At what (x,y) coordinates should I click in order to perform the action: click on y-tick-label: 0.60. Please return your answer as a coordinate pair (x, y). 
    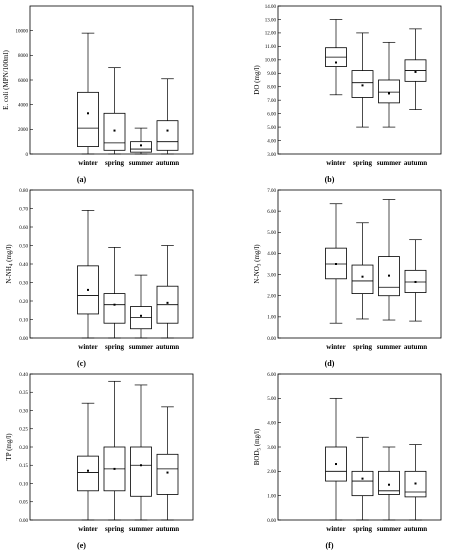
    Looking at the image, I should click on (23, 228).